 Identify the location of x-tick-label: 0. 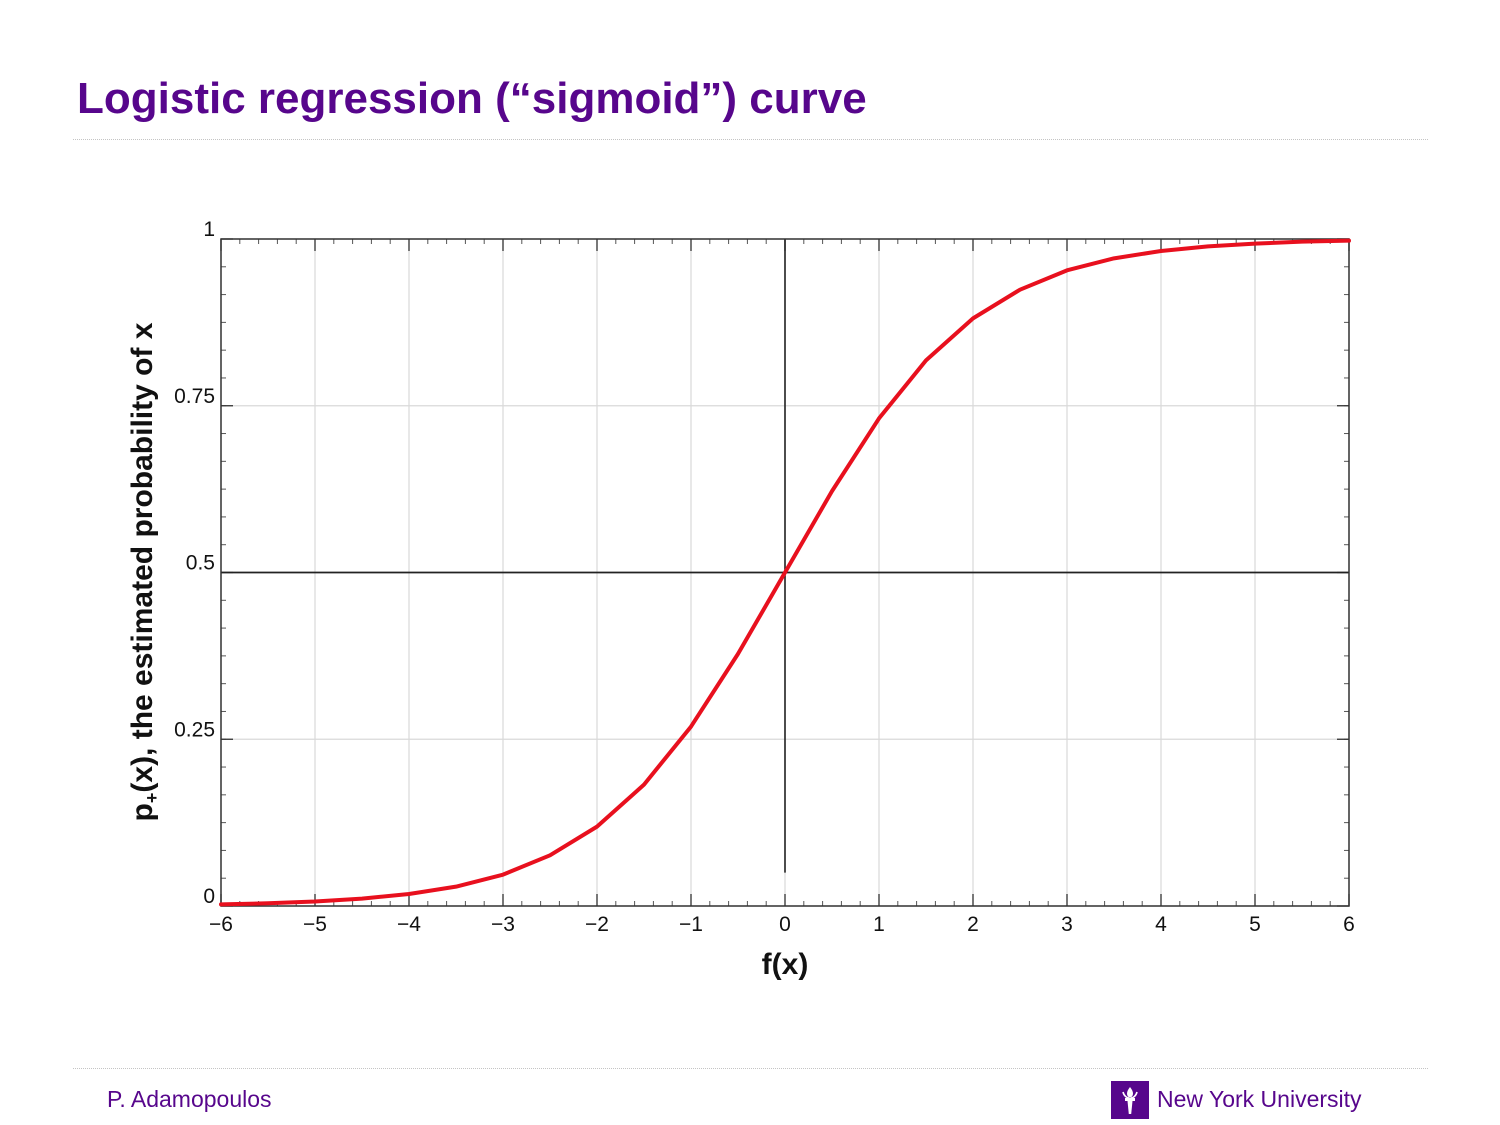
(785, 924).